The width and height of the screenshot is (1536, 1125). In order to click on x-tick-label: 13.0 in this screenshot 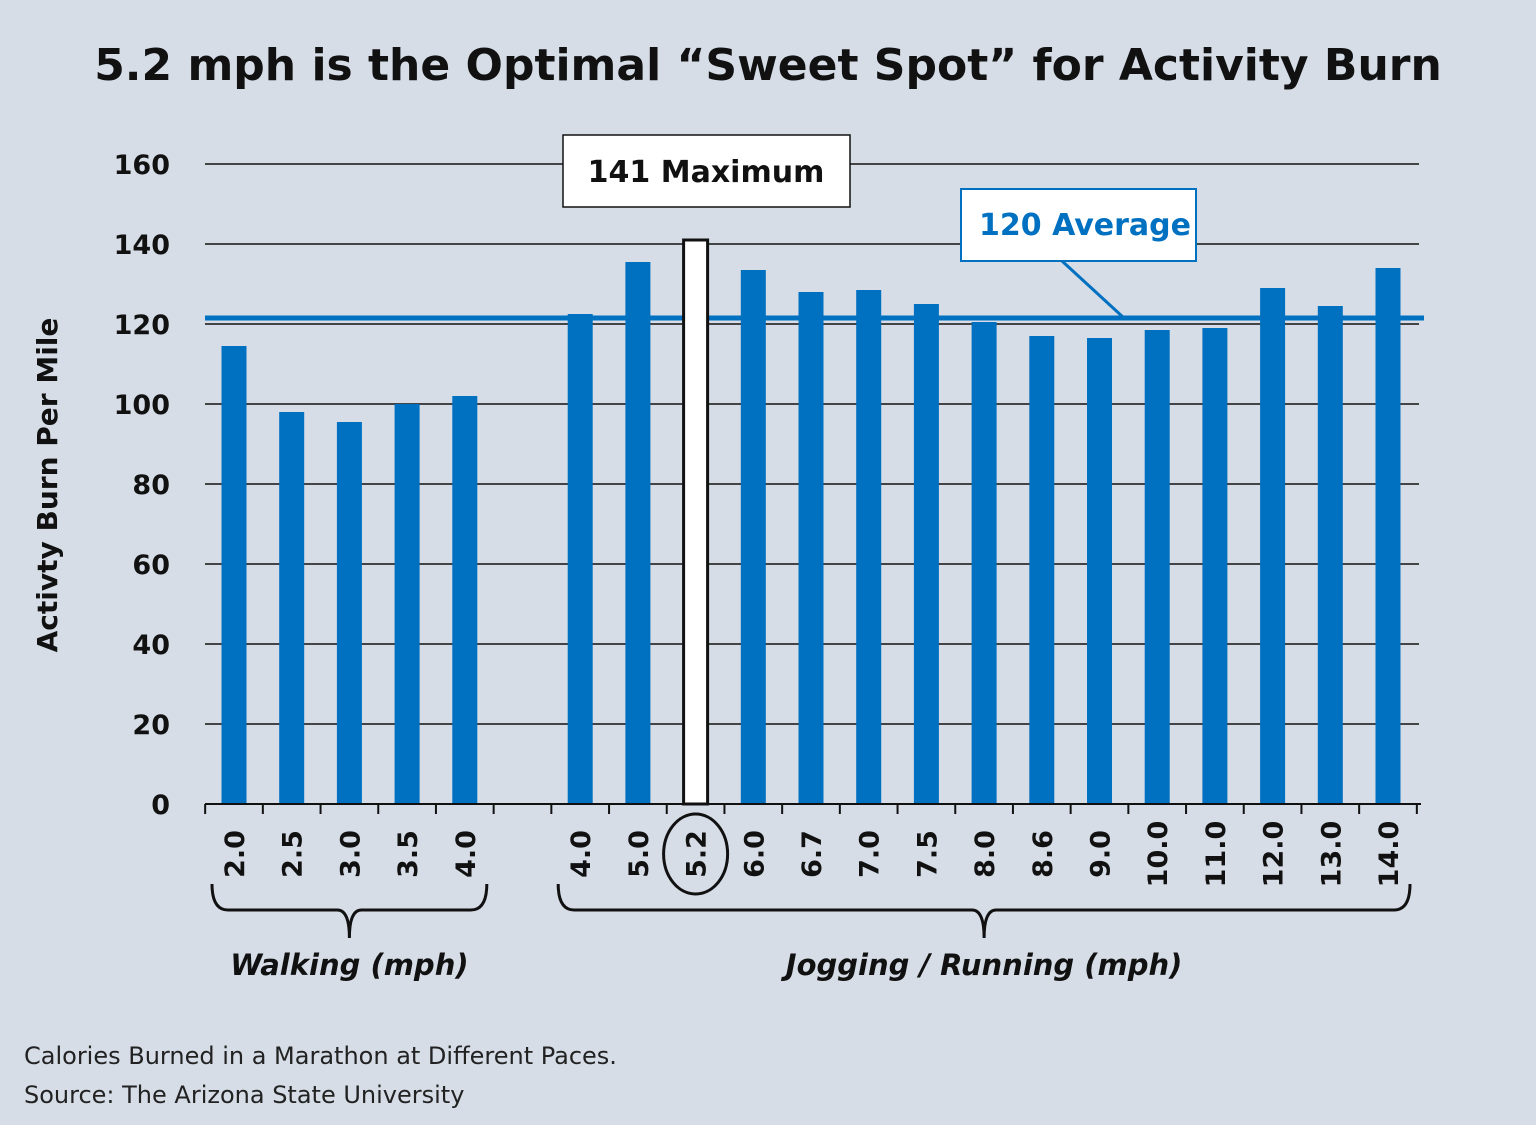, I will do `click(1331, 854)`.